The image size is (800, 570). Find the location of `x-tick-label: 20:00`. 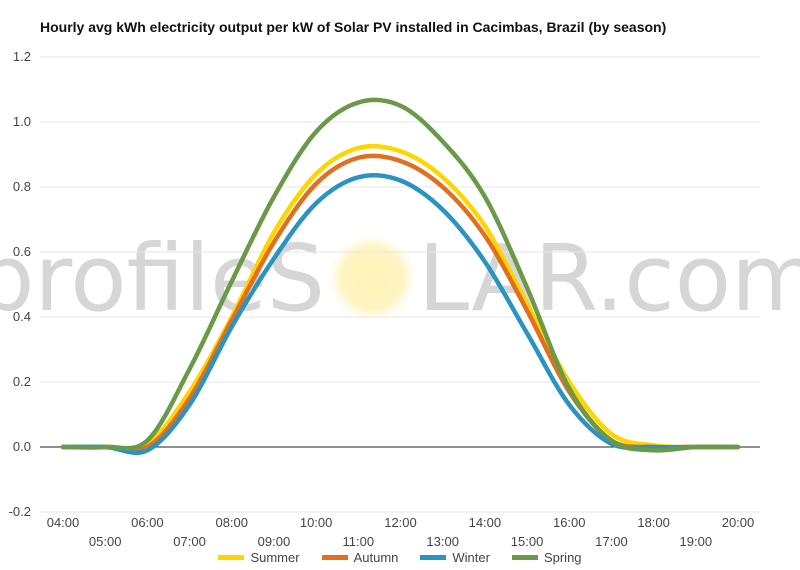

x-tick-label: 20:00 is located at coordinates (738, 522).